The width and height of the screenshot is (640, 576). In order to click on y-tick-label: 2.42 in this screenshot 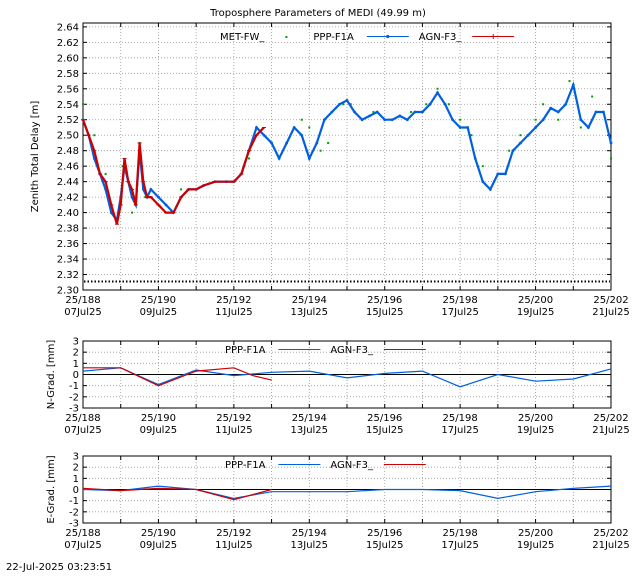, I will do `click(68, 198)`.